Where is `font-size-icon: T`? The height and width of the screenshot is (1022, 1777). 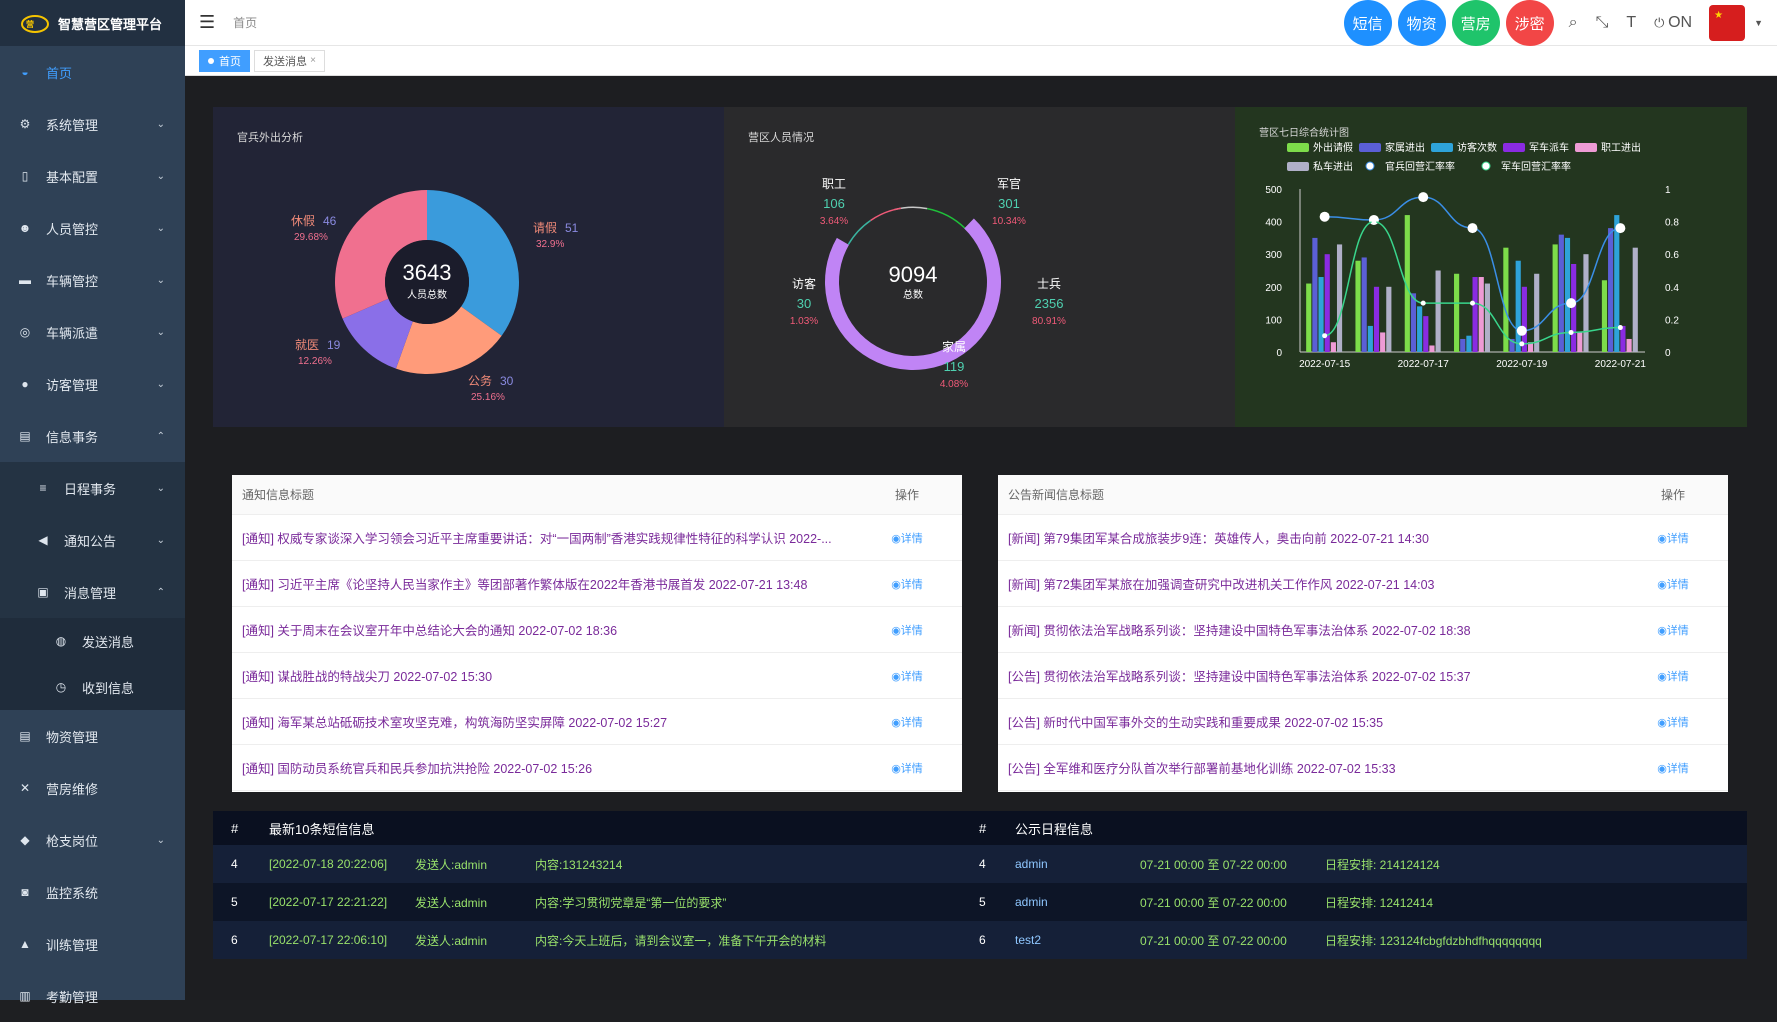
font-size-icon: T is located at coordinates (1631, 22).